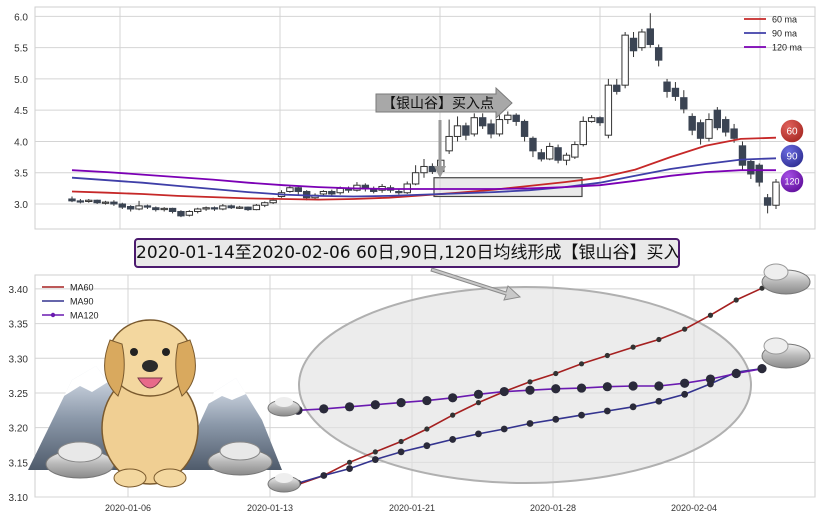 This screenshot has width=822, height=520. Describe the element at coordinates (21, 111) in the screenshot. I see `candlestick-y-tick-labels: 3.0 3.5 4.0 4.5 5.0 5.5 6.0` at that location.